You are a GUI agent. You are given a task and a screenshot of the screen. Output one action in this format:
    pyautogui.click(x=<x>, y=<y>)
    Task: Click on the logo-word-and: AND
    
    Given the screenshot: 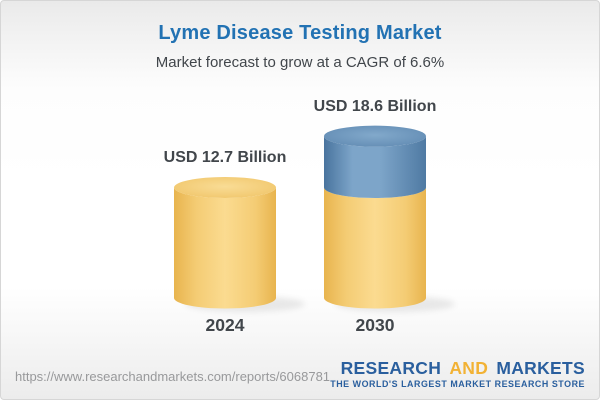 What is the action you would take?
    pyautogui.click(x=469, y=367)
    